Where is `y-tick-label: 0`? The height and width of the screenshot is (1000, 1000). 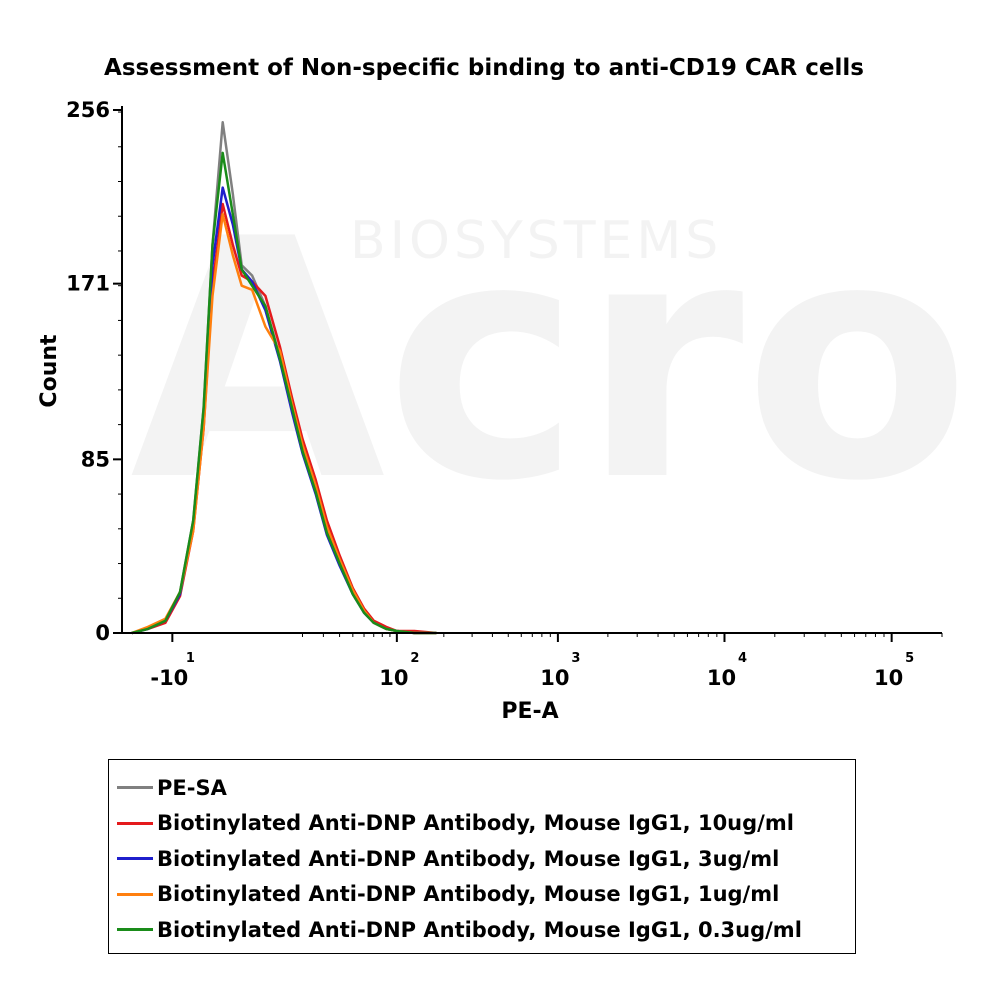
y-tick-label: 0 is located at coordinates (102, 633).